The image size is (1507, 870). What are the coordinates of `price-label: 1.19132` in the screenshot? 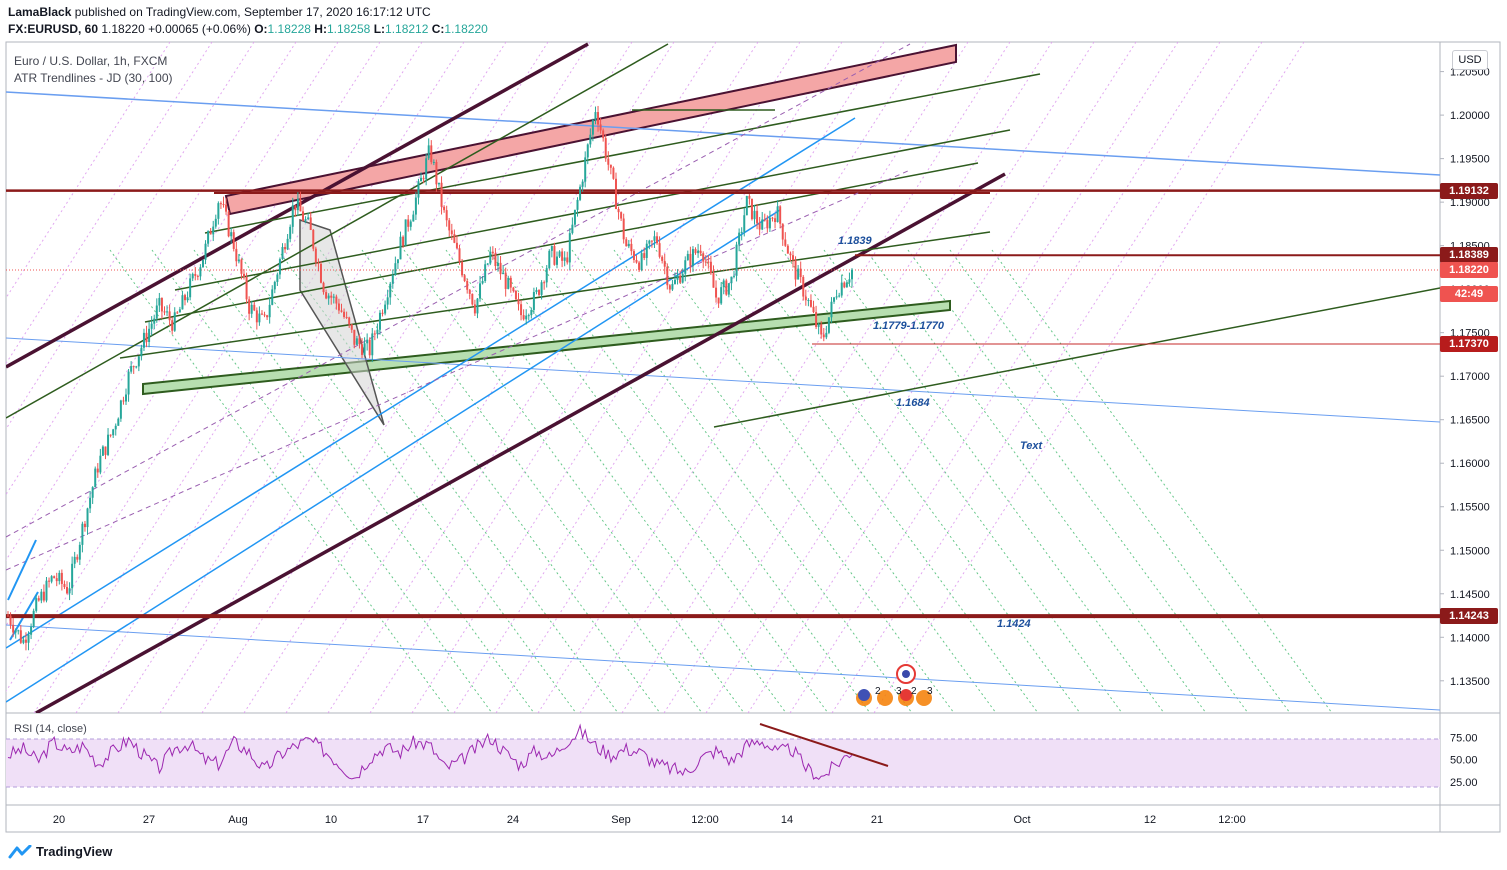 It's located at (1469, 190).